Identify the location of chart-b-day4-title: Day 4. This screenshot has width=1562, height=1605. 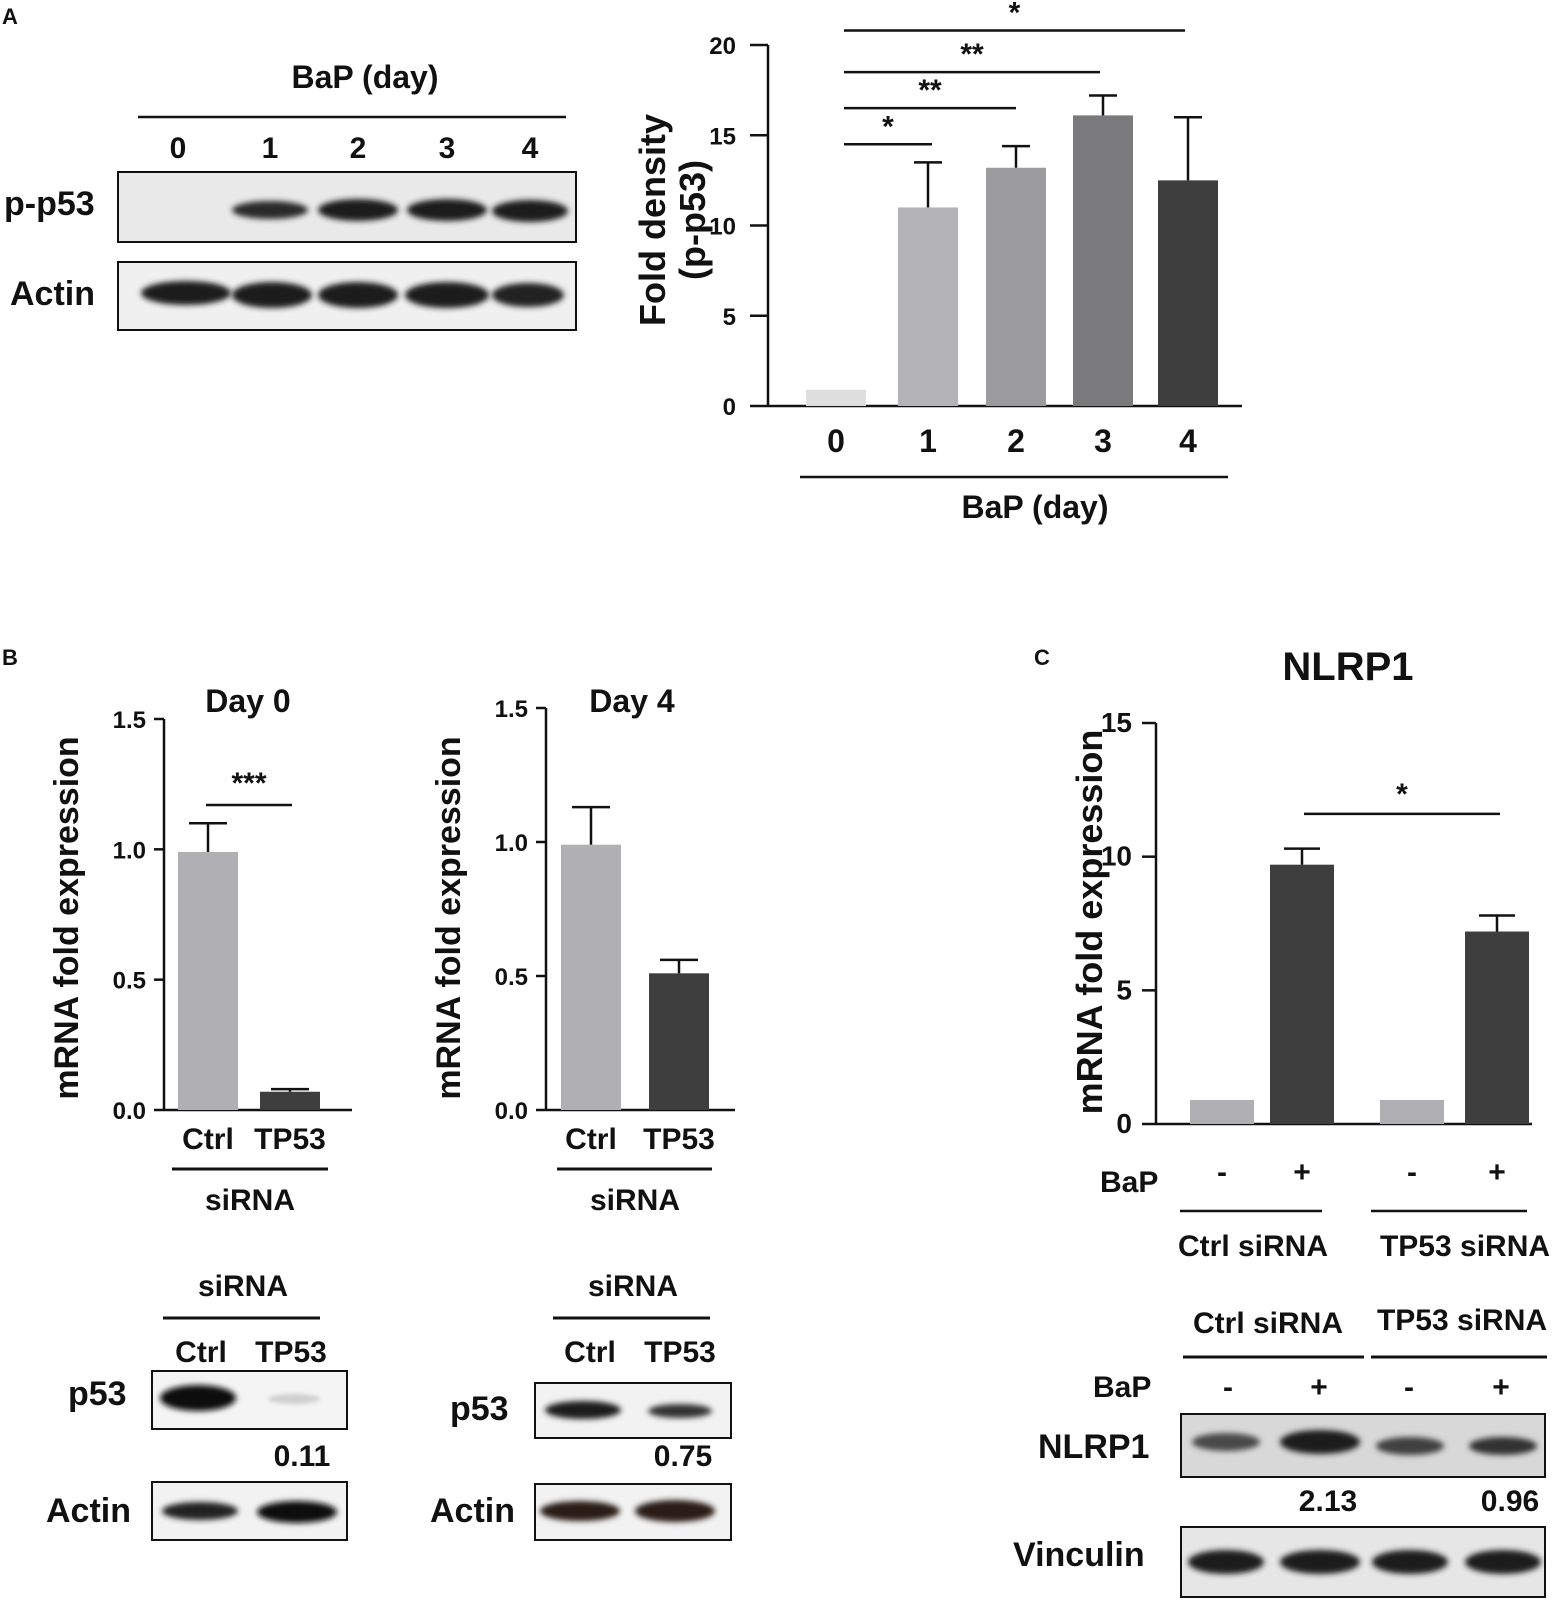
(632, 701).